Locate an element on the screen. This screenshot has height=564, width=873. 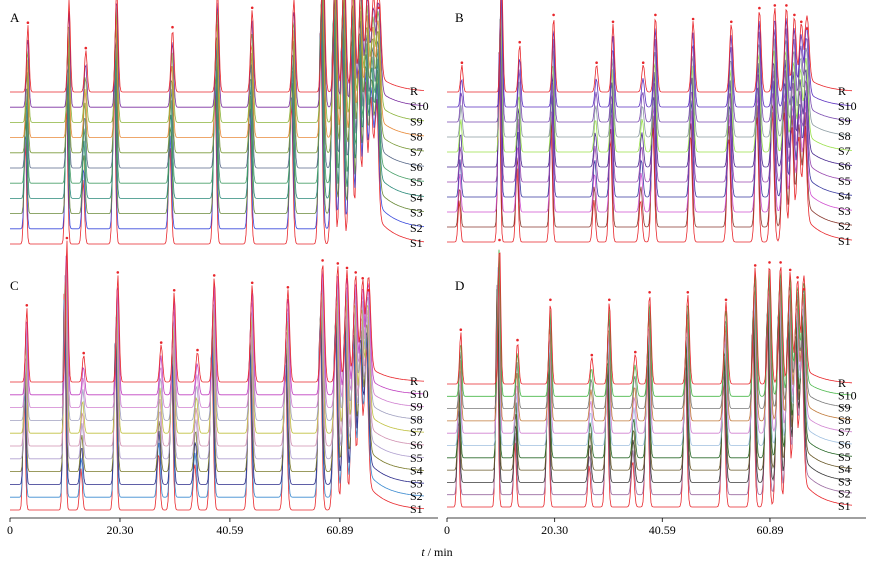
x-axis-label-symbol: t is located at coordinates (423, 552).